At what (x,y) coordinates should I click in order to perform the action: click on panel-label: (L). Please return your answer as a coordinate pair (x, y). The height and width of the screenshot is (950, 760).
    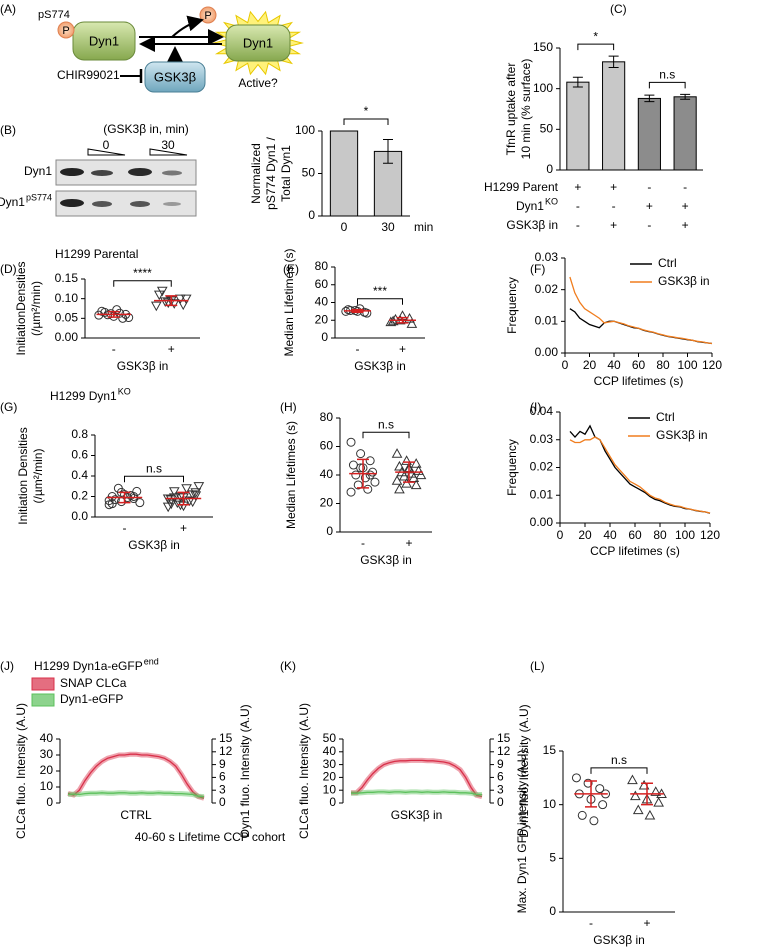
    Looking at the image, I should click on (537, 666).